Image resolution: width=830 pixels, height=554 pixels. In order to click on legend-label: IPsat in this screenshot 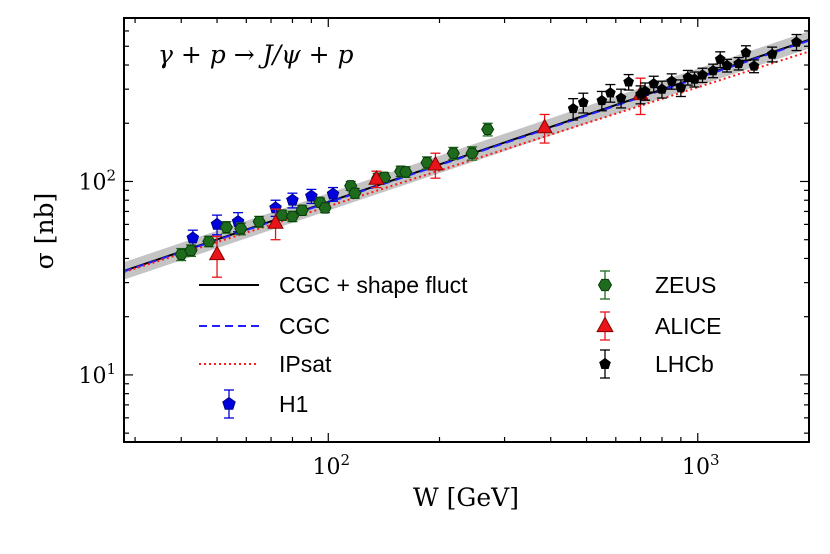, I will do `click(305, 364)`.